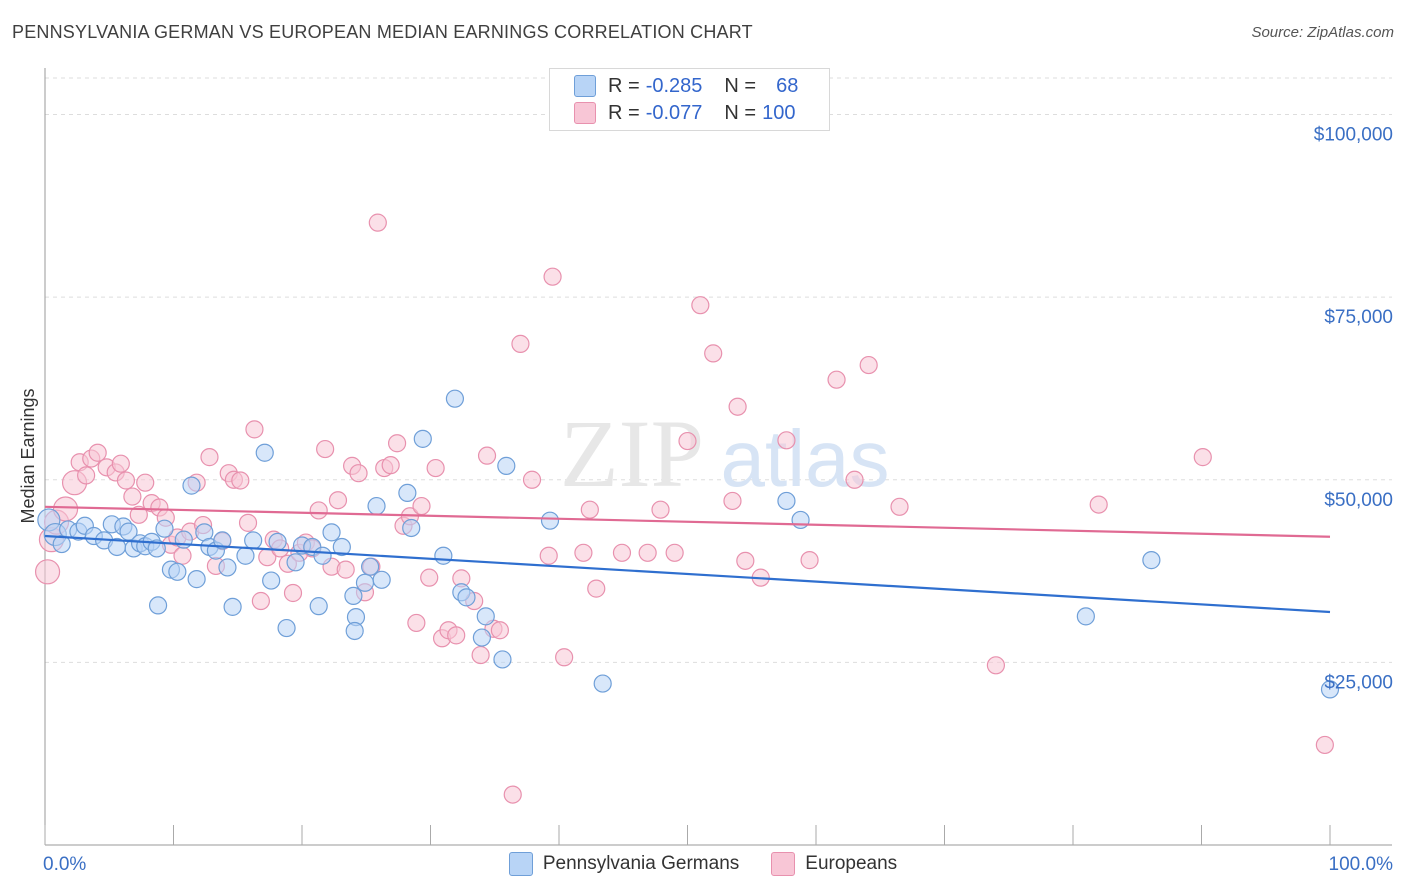  Describe the element at coordinates (805, 458) in the screenshot. I see `watermark-atlas: atlas` at that location.